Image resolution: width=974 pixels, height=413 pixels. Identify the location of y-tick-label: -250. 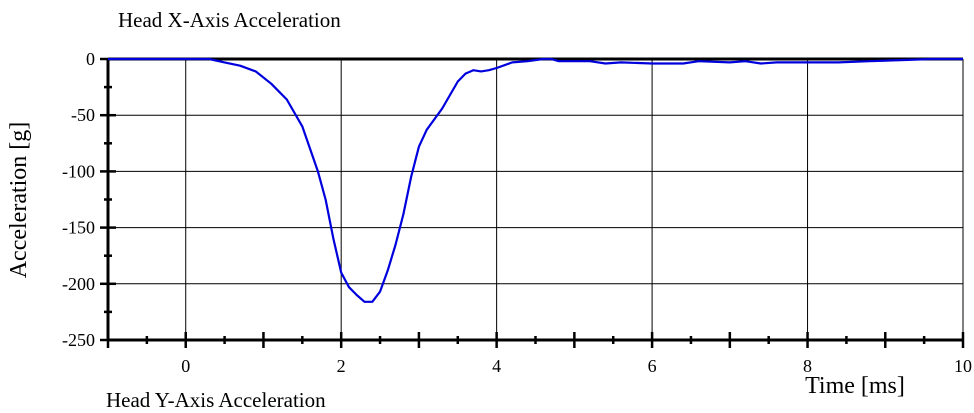
(78, 340).